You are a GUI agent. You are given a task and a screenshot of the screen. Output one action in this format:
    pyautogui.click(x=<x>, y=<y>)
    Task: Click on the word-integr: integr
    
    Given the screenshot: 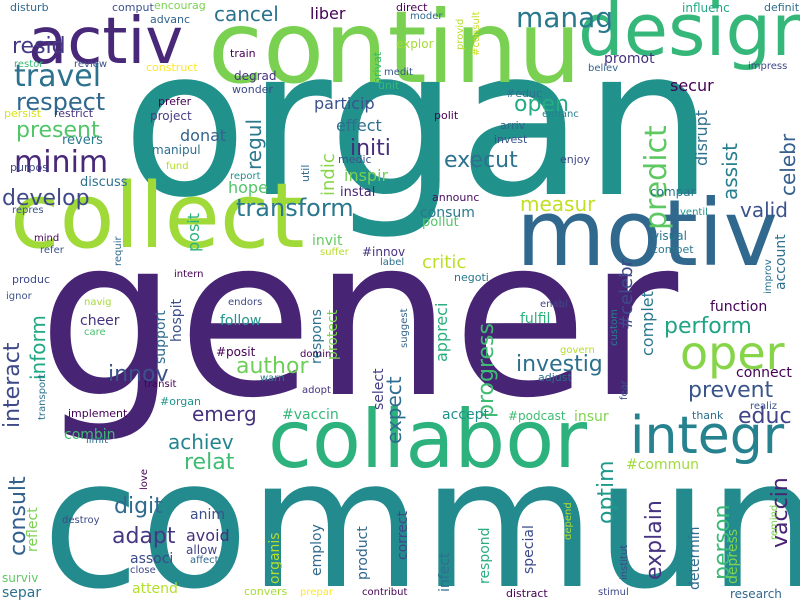 What is the action you would take?
    pyautogui.click(x=707, y=436)
    